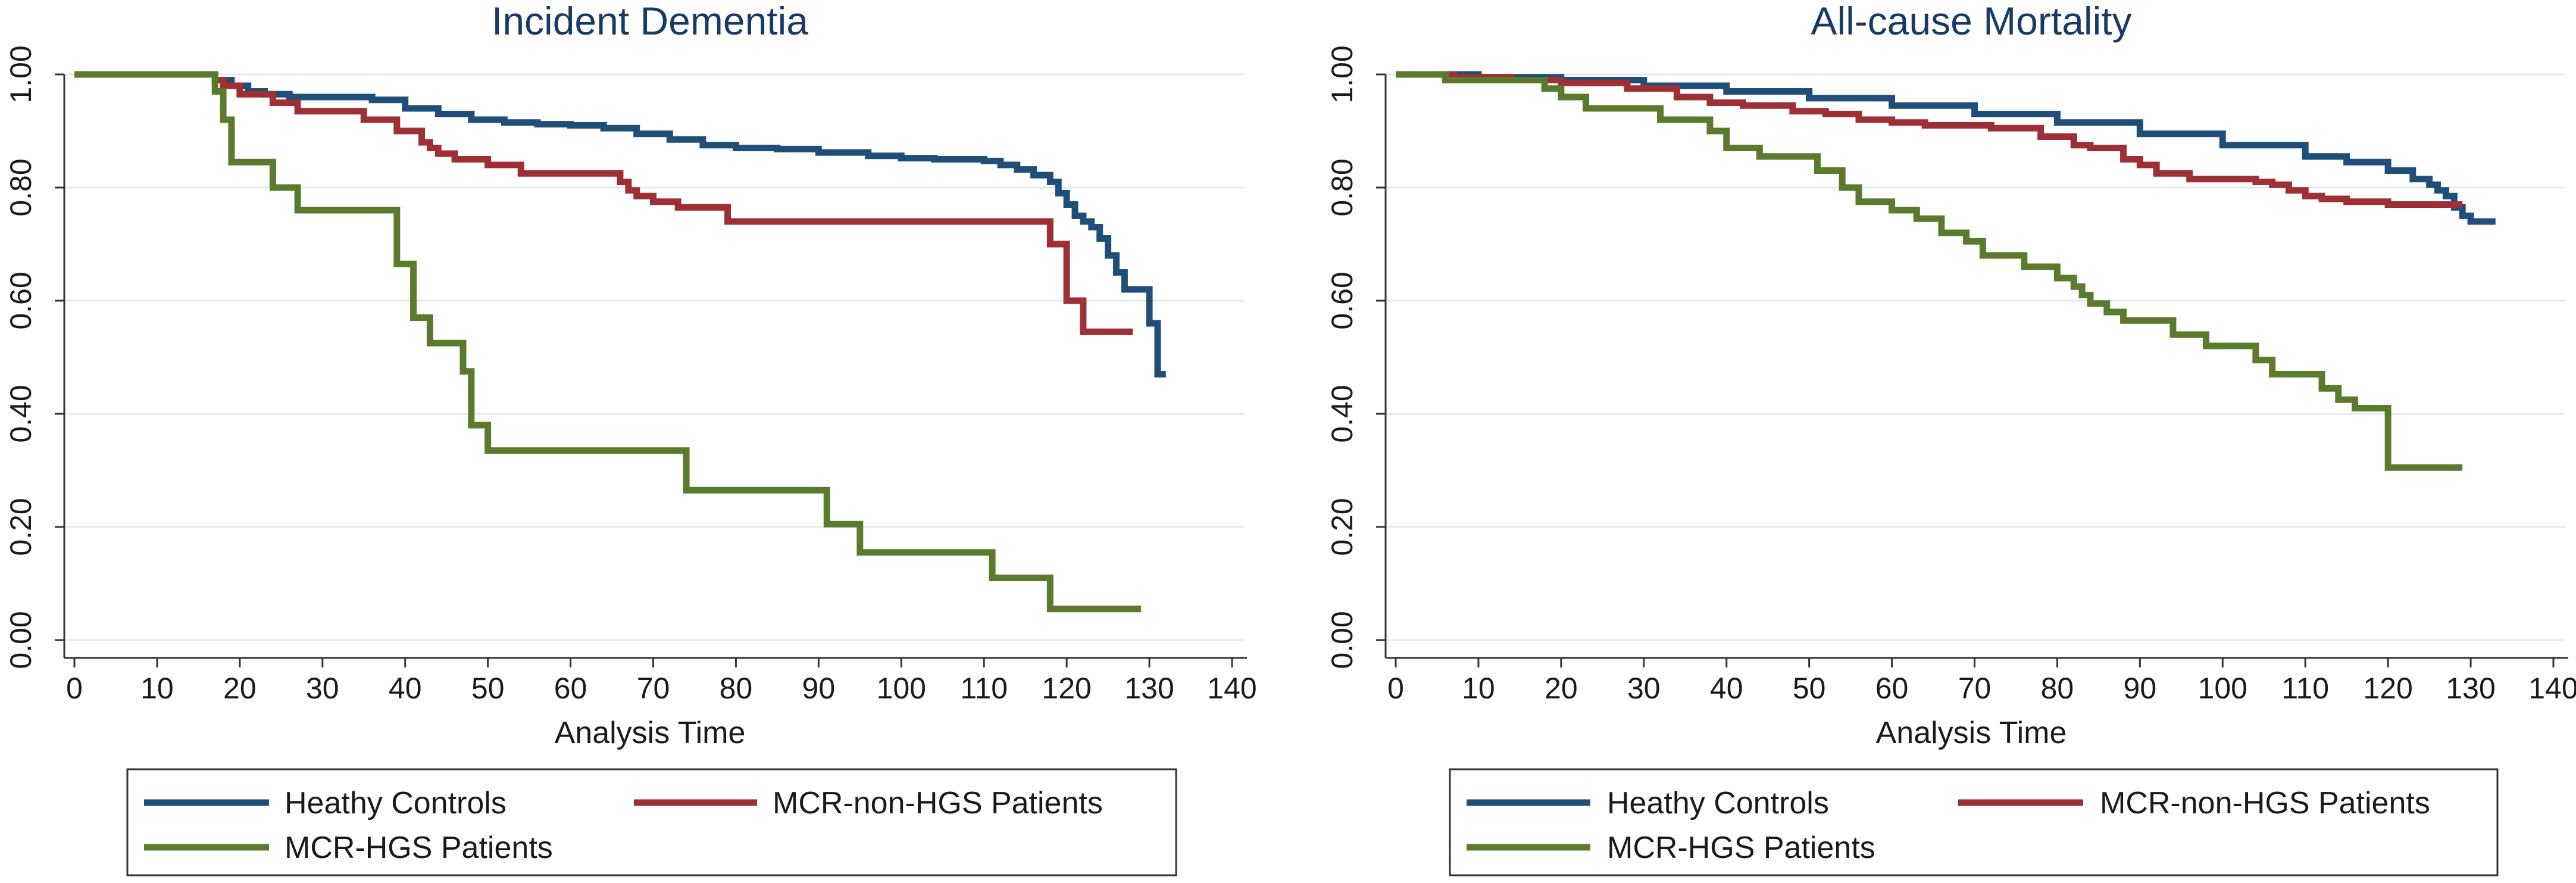 This screenshot has width=2576, height=883. Describe the element at coordinates (1971, 21) in the screenshot. I see `panel-title: All-cause Mortality` at that location.